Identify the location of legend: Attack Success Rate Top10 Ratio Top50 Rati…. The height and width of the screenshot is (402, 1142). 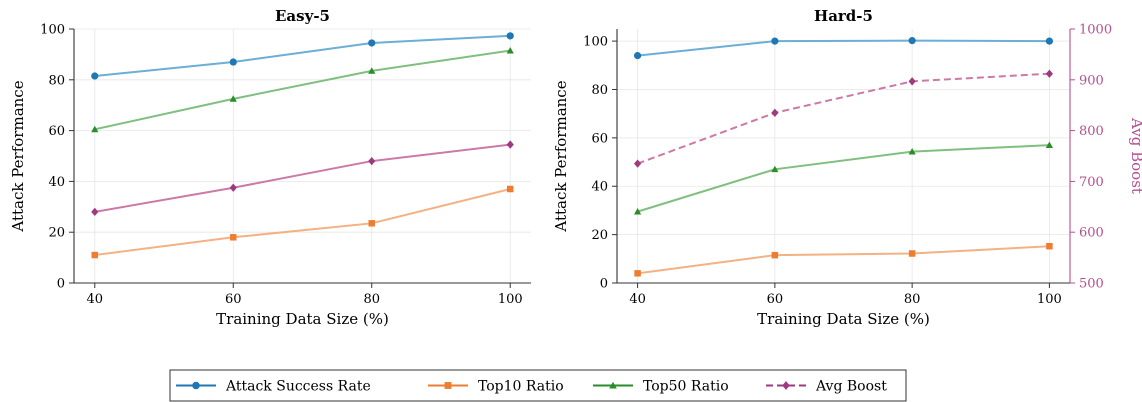
(538, 385).